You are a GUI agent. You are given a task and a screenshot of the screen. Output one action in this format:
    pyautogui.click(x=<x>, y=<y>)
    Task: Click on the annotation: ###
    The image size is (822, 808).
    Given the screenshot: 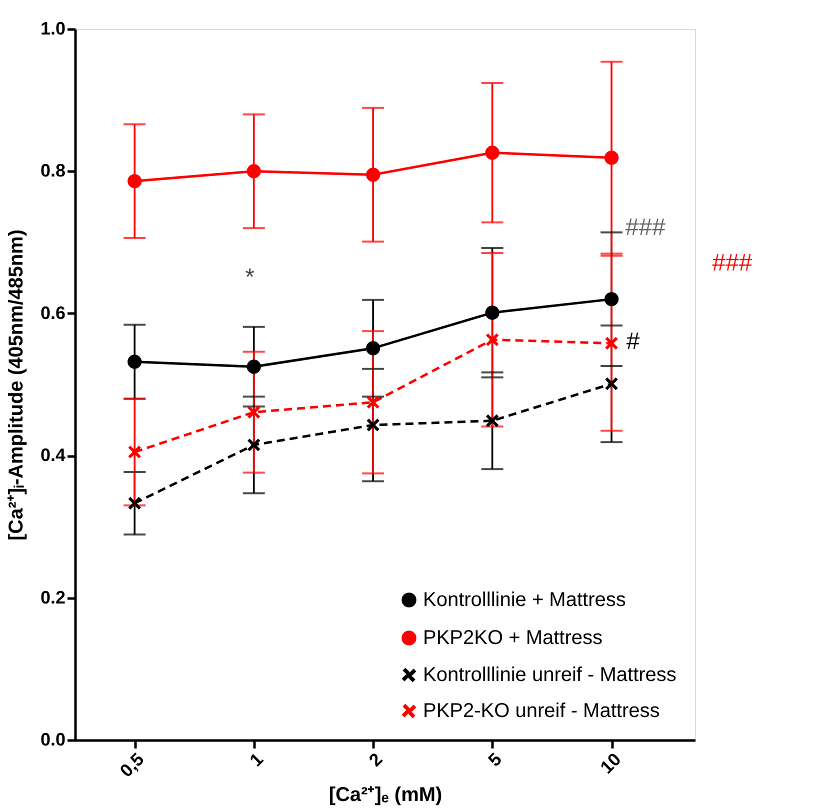 What is the action you would take?
    pyautogui.click(x=645, y=228)
    